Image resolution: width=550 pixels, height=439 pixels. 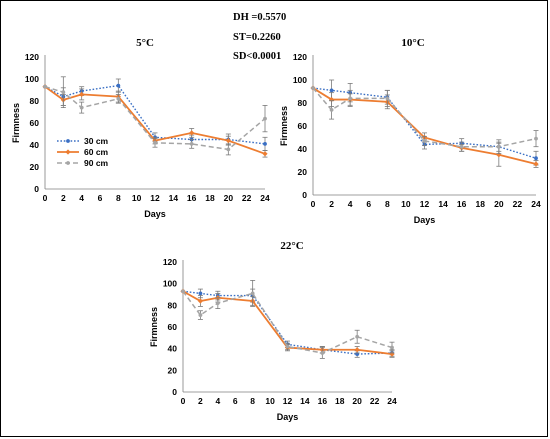 I want to click on chart-title: 10°C, so click(x=412, y=43).